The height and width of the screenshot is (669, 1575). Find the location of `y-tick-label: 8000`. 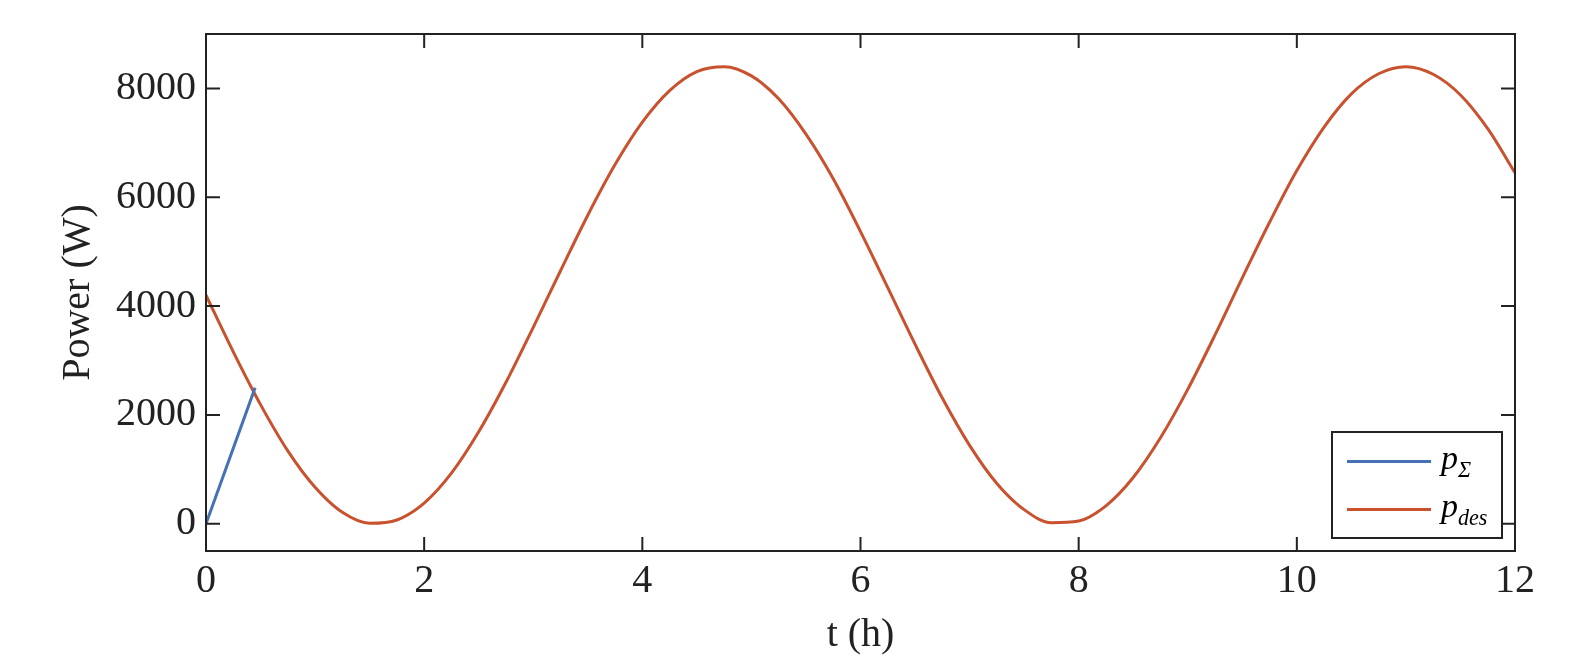

y-tick-label: 8000 is located at coordinates (156, 85).